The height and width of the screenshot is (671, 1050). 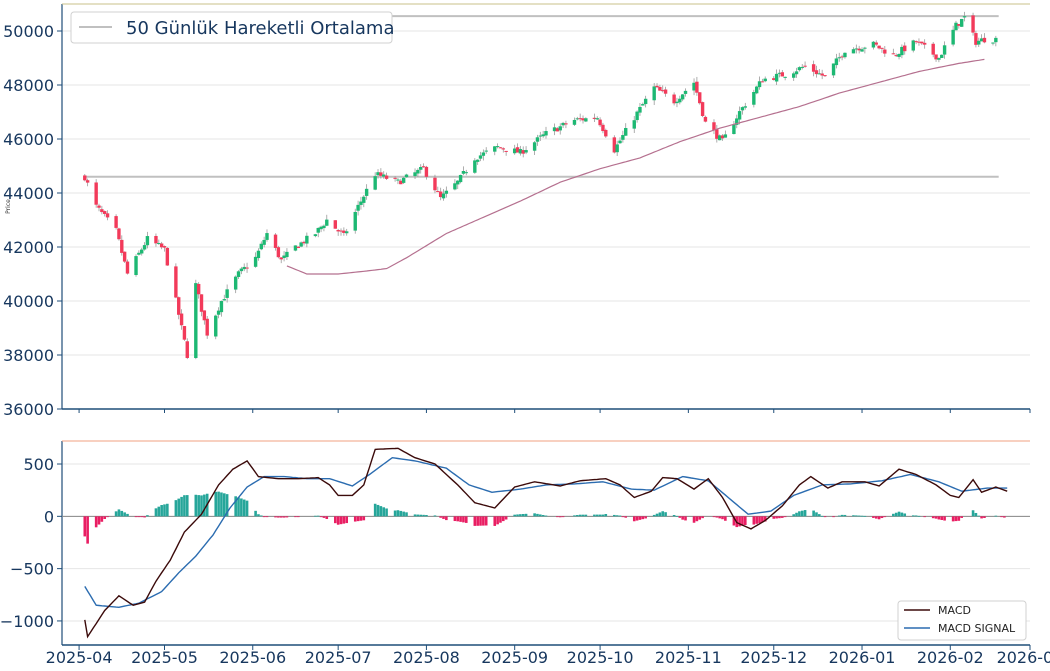 What do you see at coordinates (28, 85) in the screenshot?
I see `price-y-tick-label: 48000` at bounding box center [28, 85].